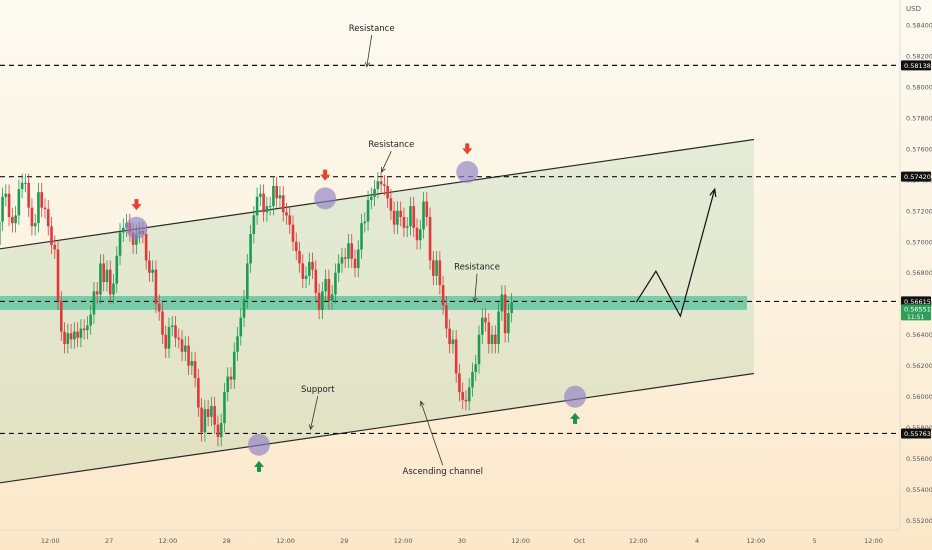 This screenshot has height=550, width=932. I want to click on price-tick-label: 0.56200, so click(919, 366).